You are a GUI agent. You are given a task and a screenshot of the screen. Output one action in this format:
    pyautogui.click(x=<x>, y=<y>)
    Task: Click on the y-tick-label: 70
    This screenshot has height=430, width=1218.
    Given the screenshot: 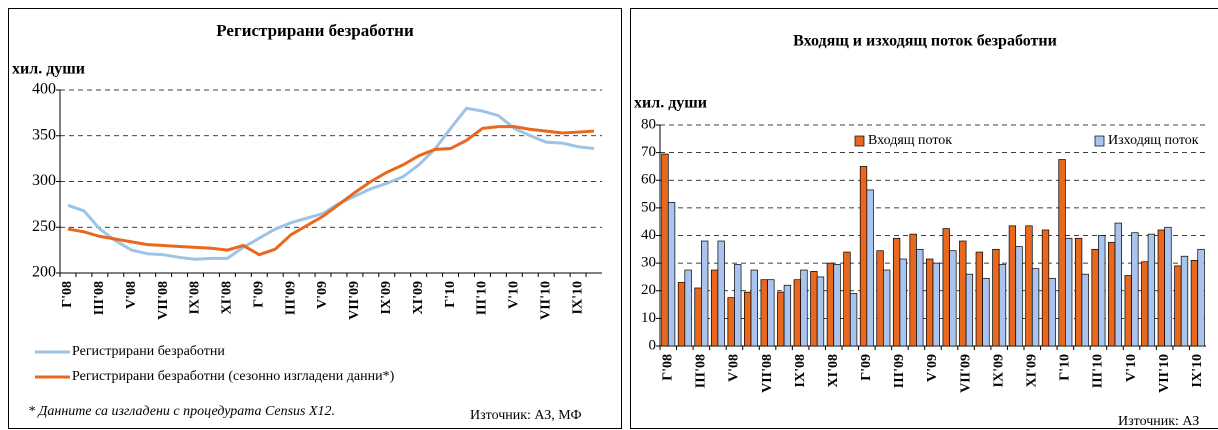 What is the action you would take?
    pyautogui.click(x=648, y=152)
    